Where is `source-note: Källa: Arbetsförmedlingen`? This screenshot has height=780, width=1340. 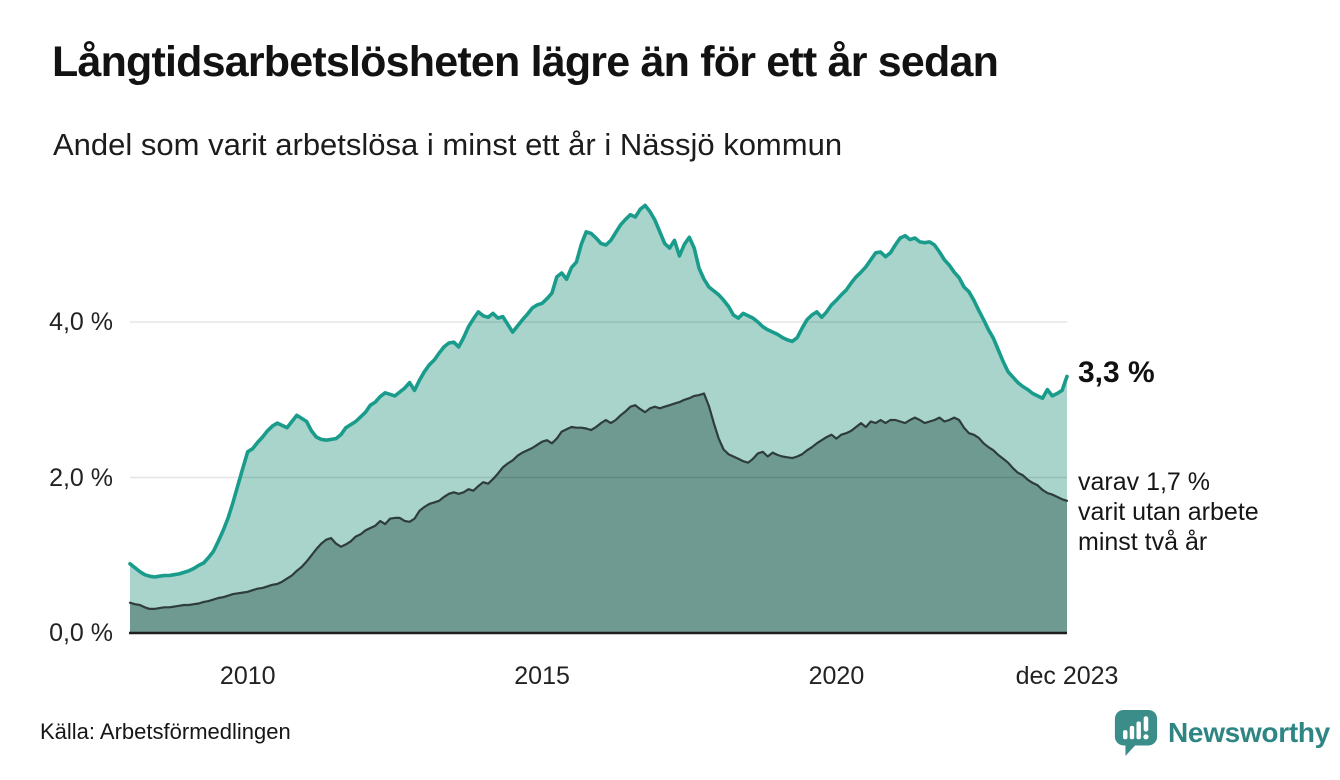 source-note: Källa: Arbetsförmedlingen is located at coordinates (165, 731).